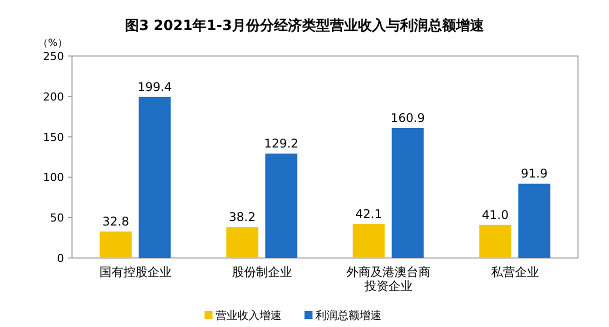  What do you see at coordinates (57, 218) in the screenshot?
I see `y-tick-label: 50` at bounding box center [57, 218].